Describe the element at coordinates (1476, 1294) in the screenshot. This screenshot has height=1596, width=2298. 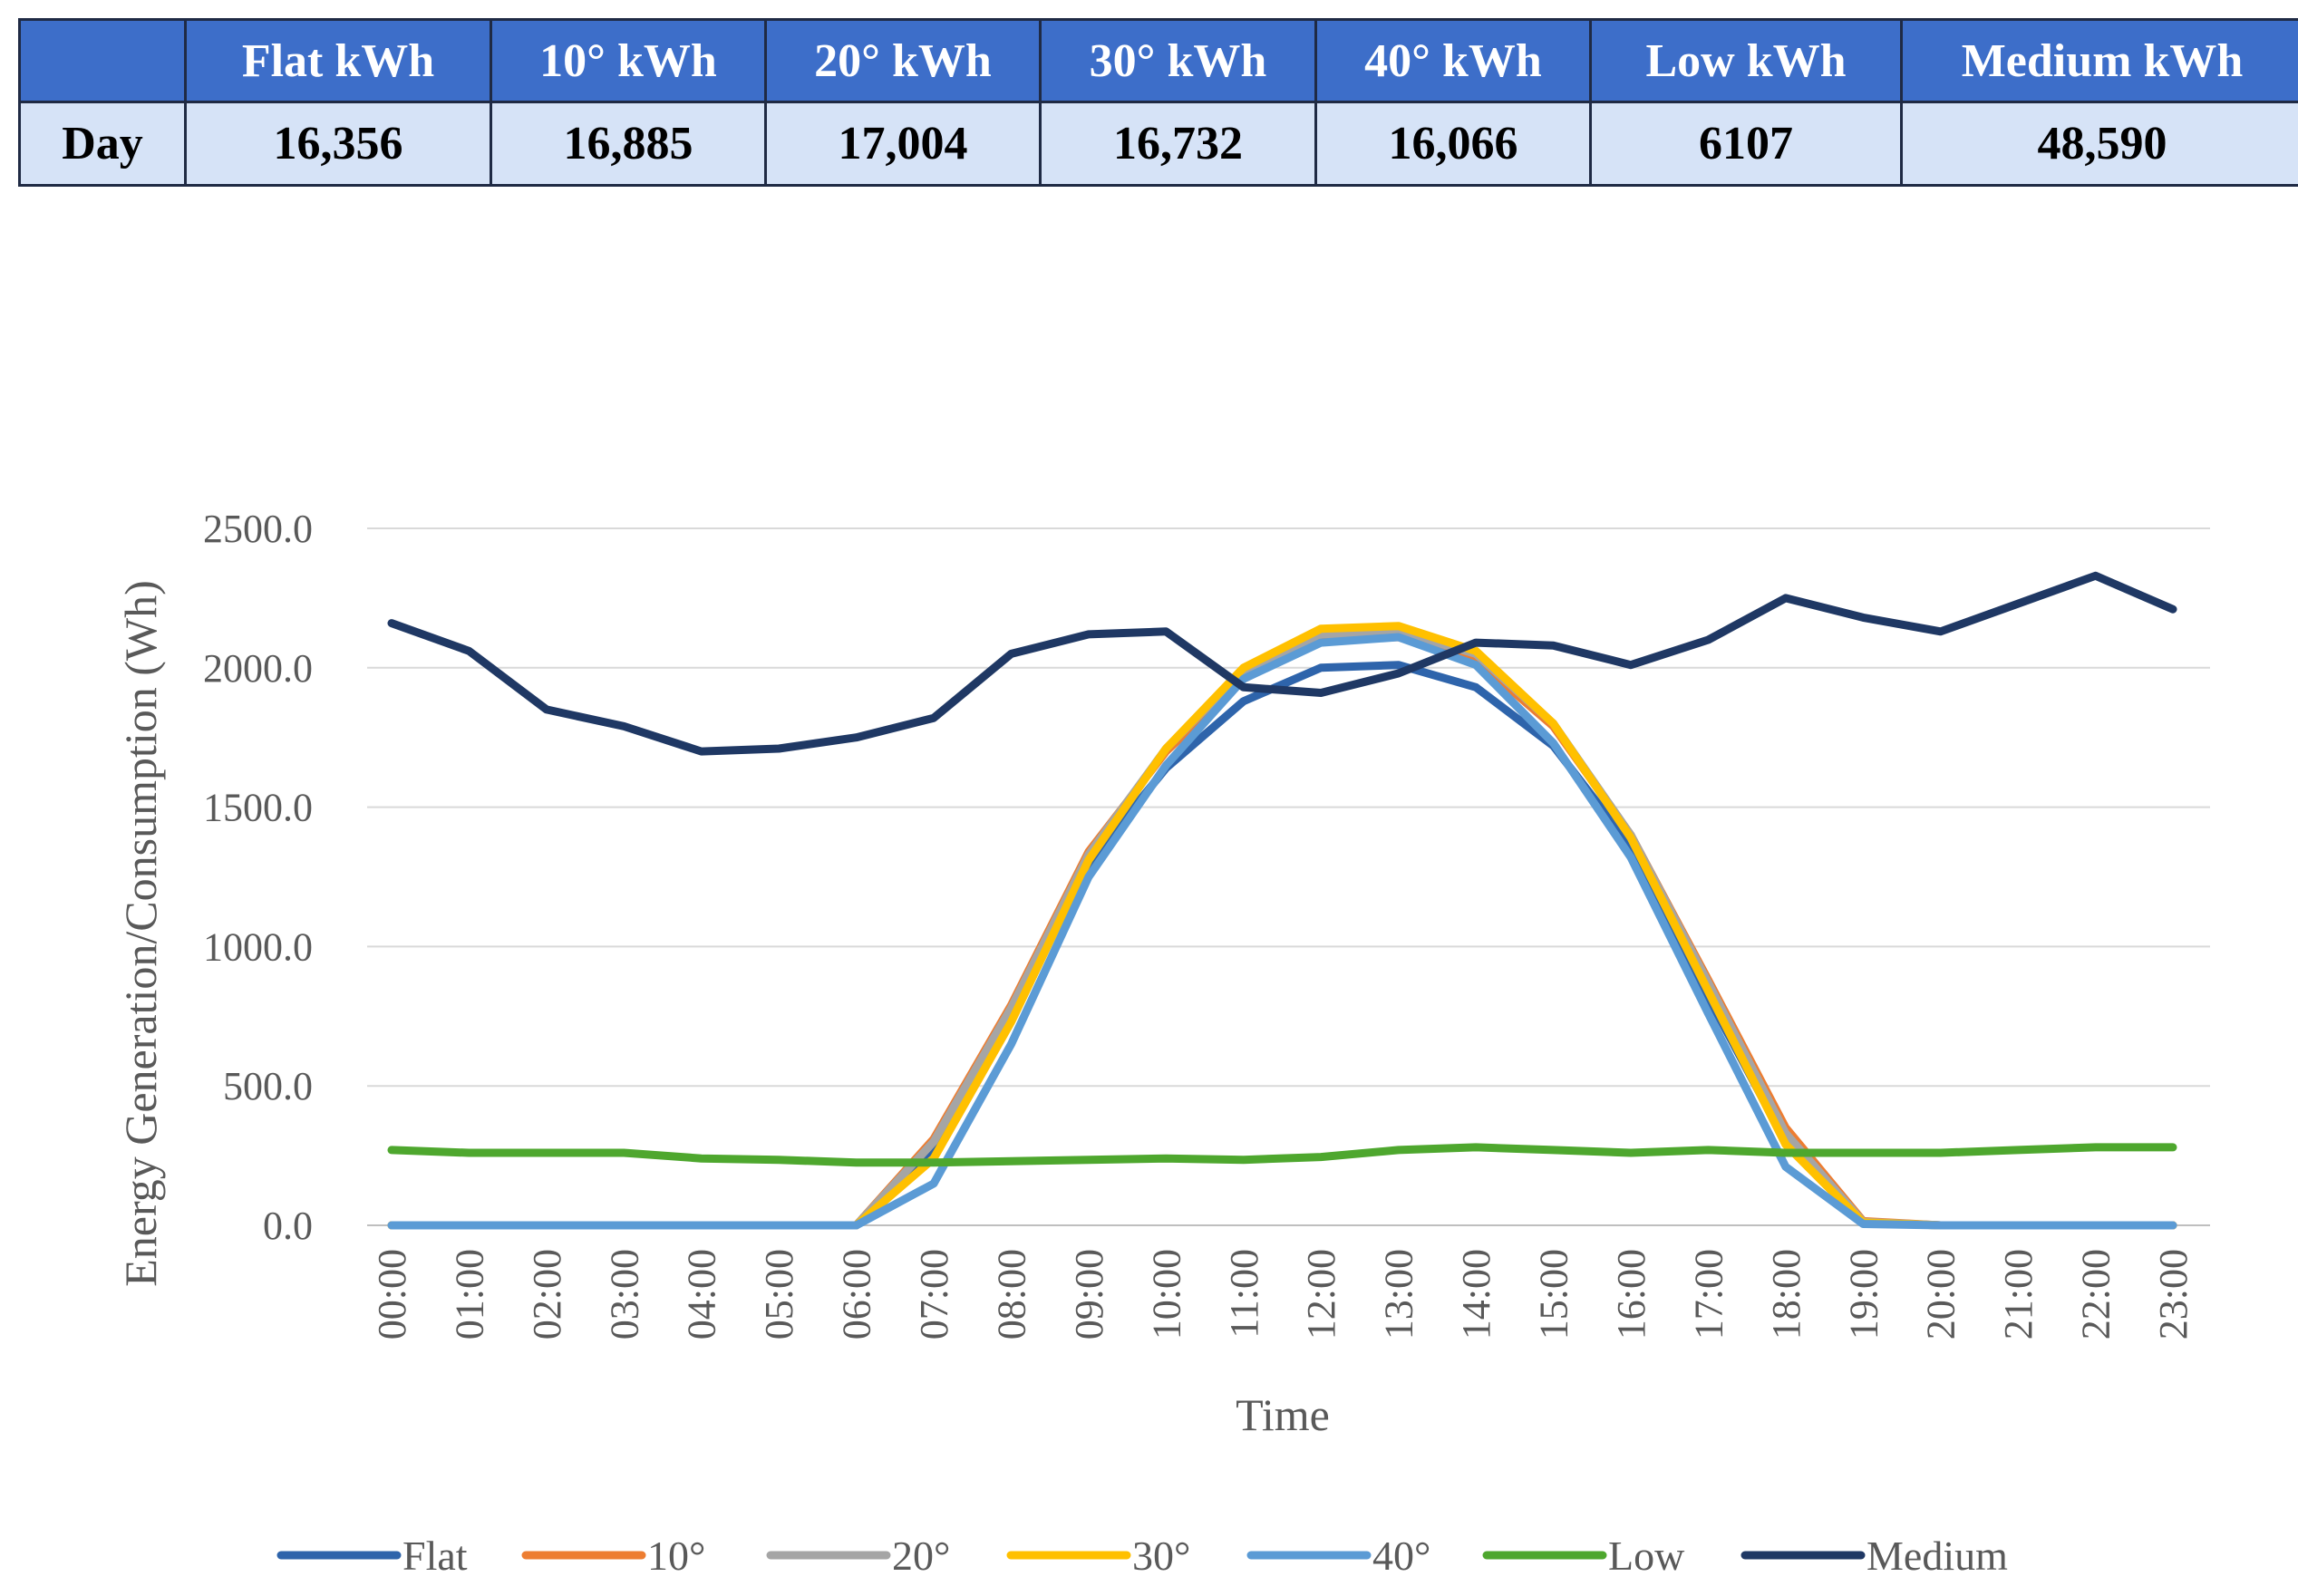
I see `x-tick-label: 14:00` at that location.